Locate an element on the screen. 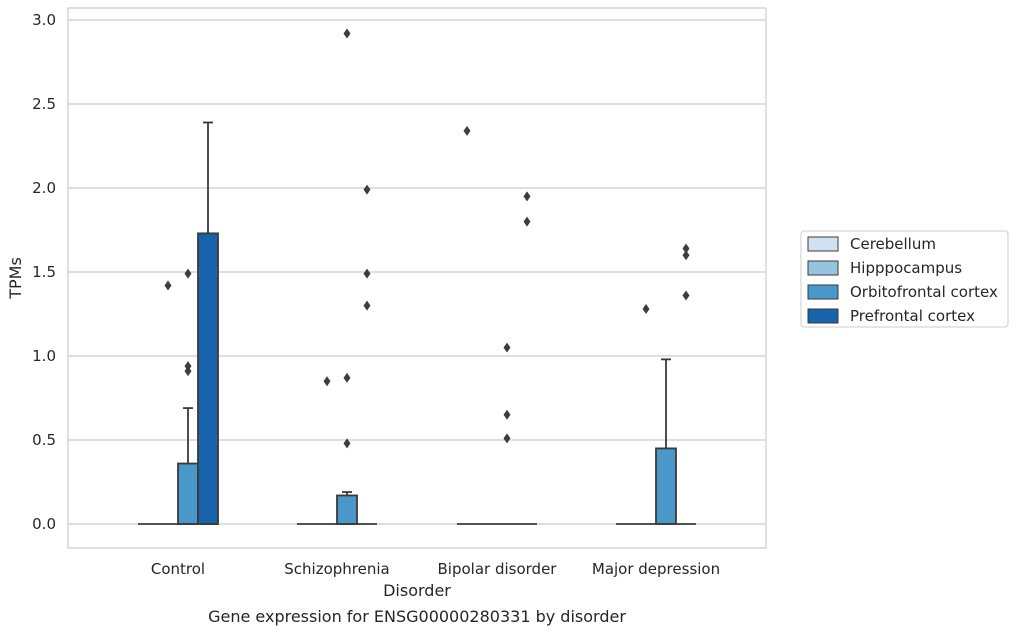 The image size is (1018, 634). y-tick-label: 2.5 is located at coordinates (44, 104).